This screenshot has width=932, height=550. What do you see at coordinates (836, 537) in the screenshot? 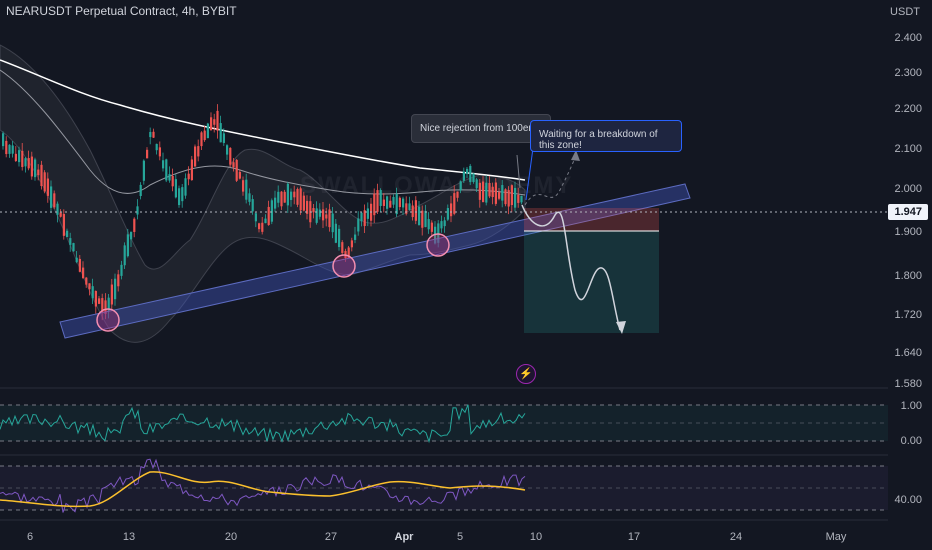
I see `time-tick: May` at bounding box center [836, 537].